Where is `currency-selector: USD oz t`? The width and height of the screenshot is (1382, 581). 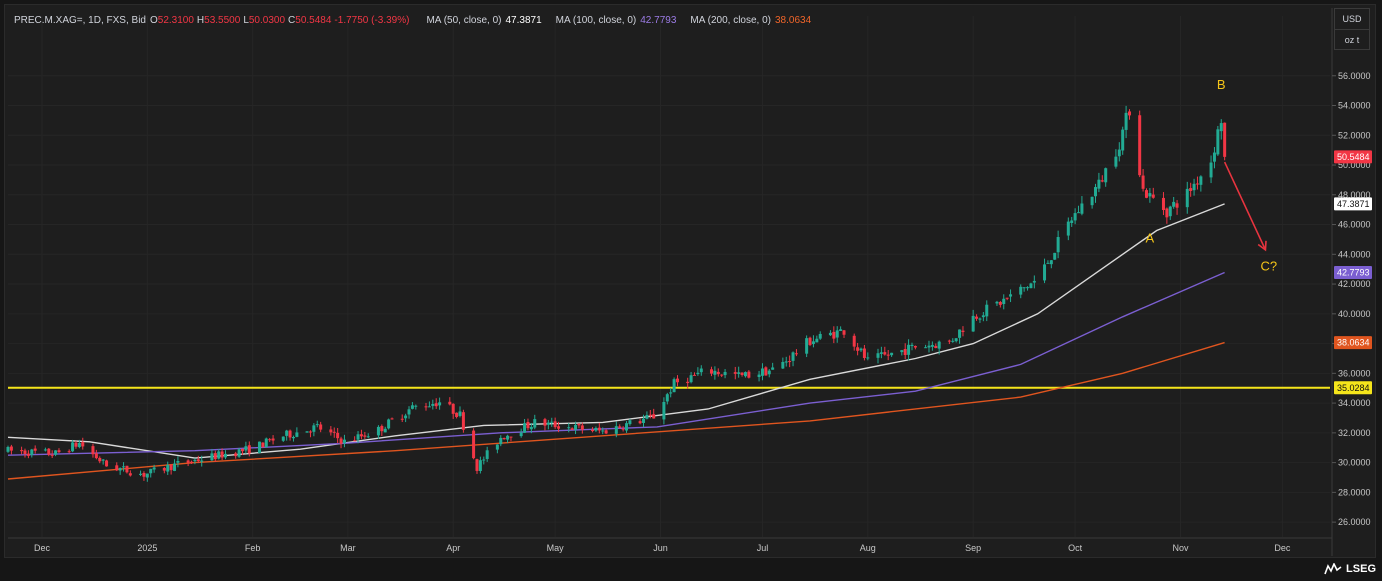
currency-selector: USD oz t is located at coordinates (1352, 29).